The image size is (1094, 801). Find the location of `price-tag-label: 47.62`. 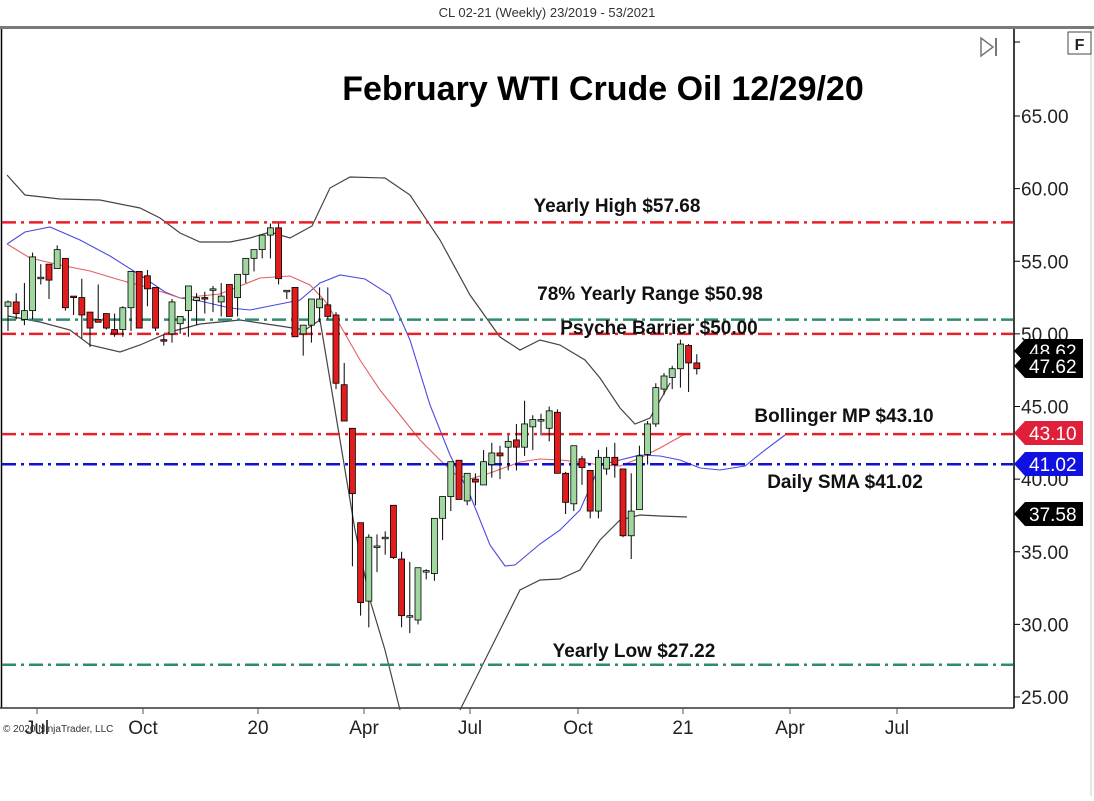

price-tag-label: 47.62 is located at coordinates (1053, 367).